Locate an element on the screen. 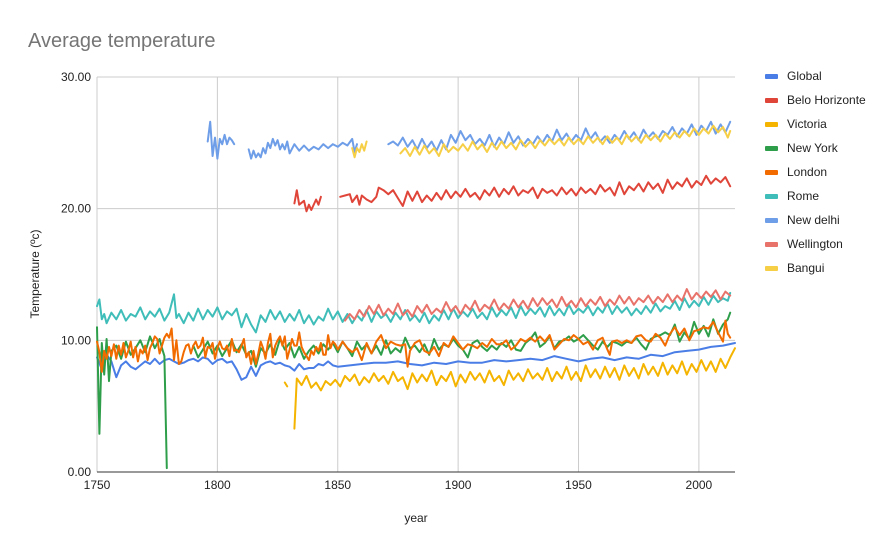 Image resolution: width=895 pixels, height=553 pixels. series-line-bangui is located at coordinates (541, 141).